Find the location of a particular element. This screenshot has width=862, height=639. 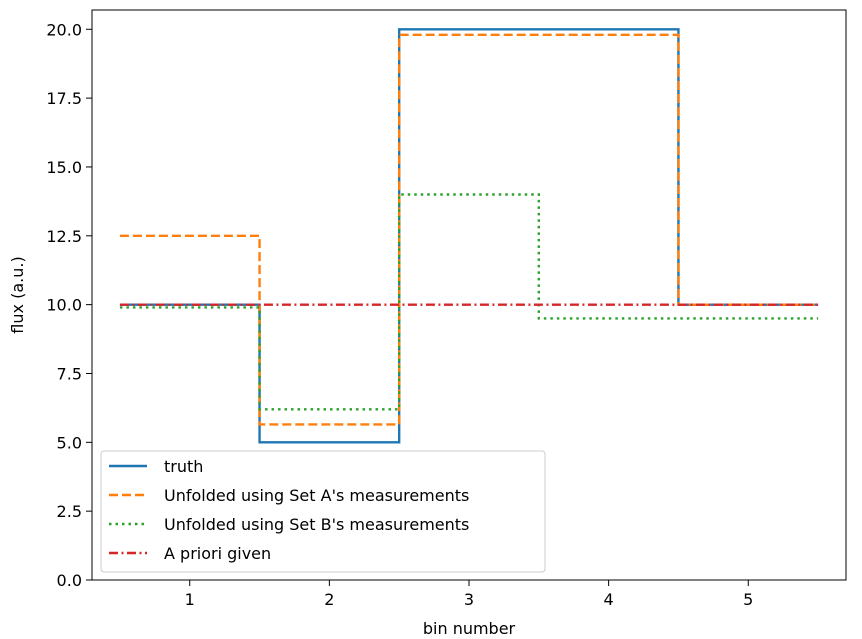

y-tick-label: 17.5 is located at coordinates (64, 98).